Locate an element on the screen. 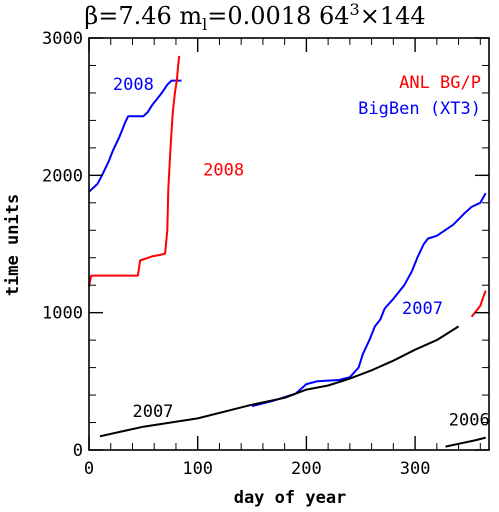 The width and height of the screenshot is (499, 512). x-tick-label: 300 is located at coordinates (415, 469).